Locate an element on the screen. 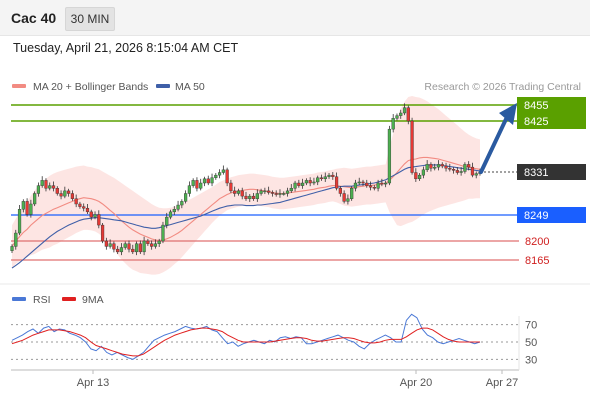 The height and width of the screenshot is (400, 590). legend-ma9-swatch is located at coordinates (69, 299).